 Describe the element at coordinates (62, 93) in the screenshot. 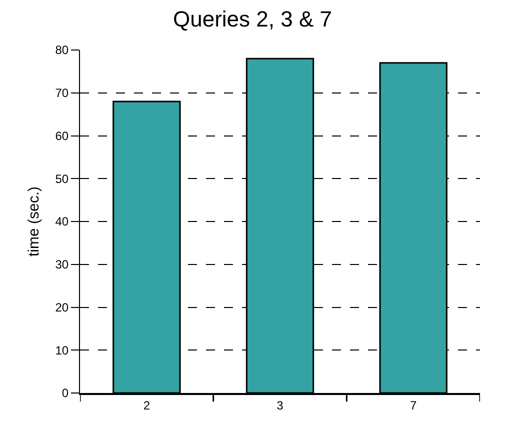

I see `y-tick-label: 70` at that location.